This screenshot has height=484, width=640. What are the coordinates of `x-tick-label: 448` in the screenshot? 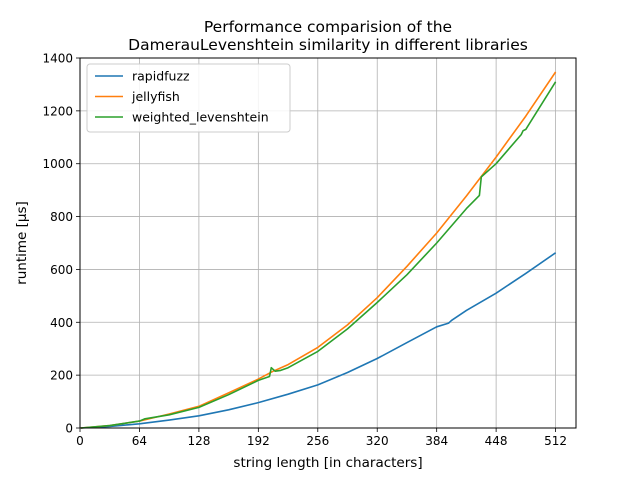 It's located at (496, 441).